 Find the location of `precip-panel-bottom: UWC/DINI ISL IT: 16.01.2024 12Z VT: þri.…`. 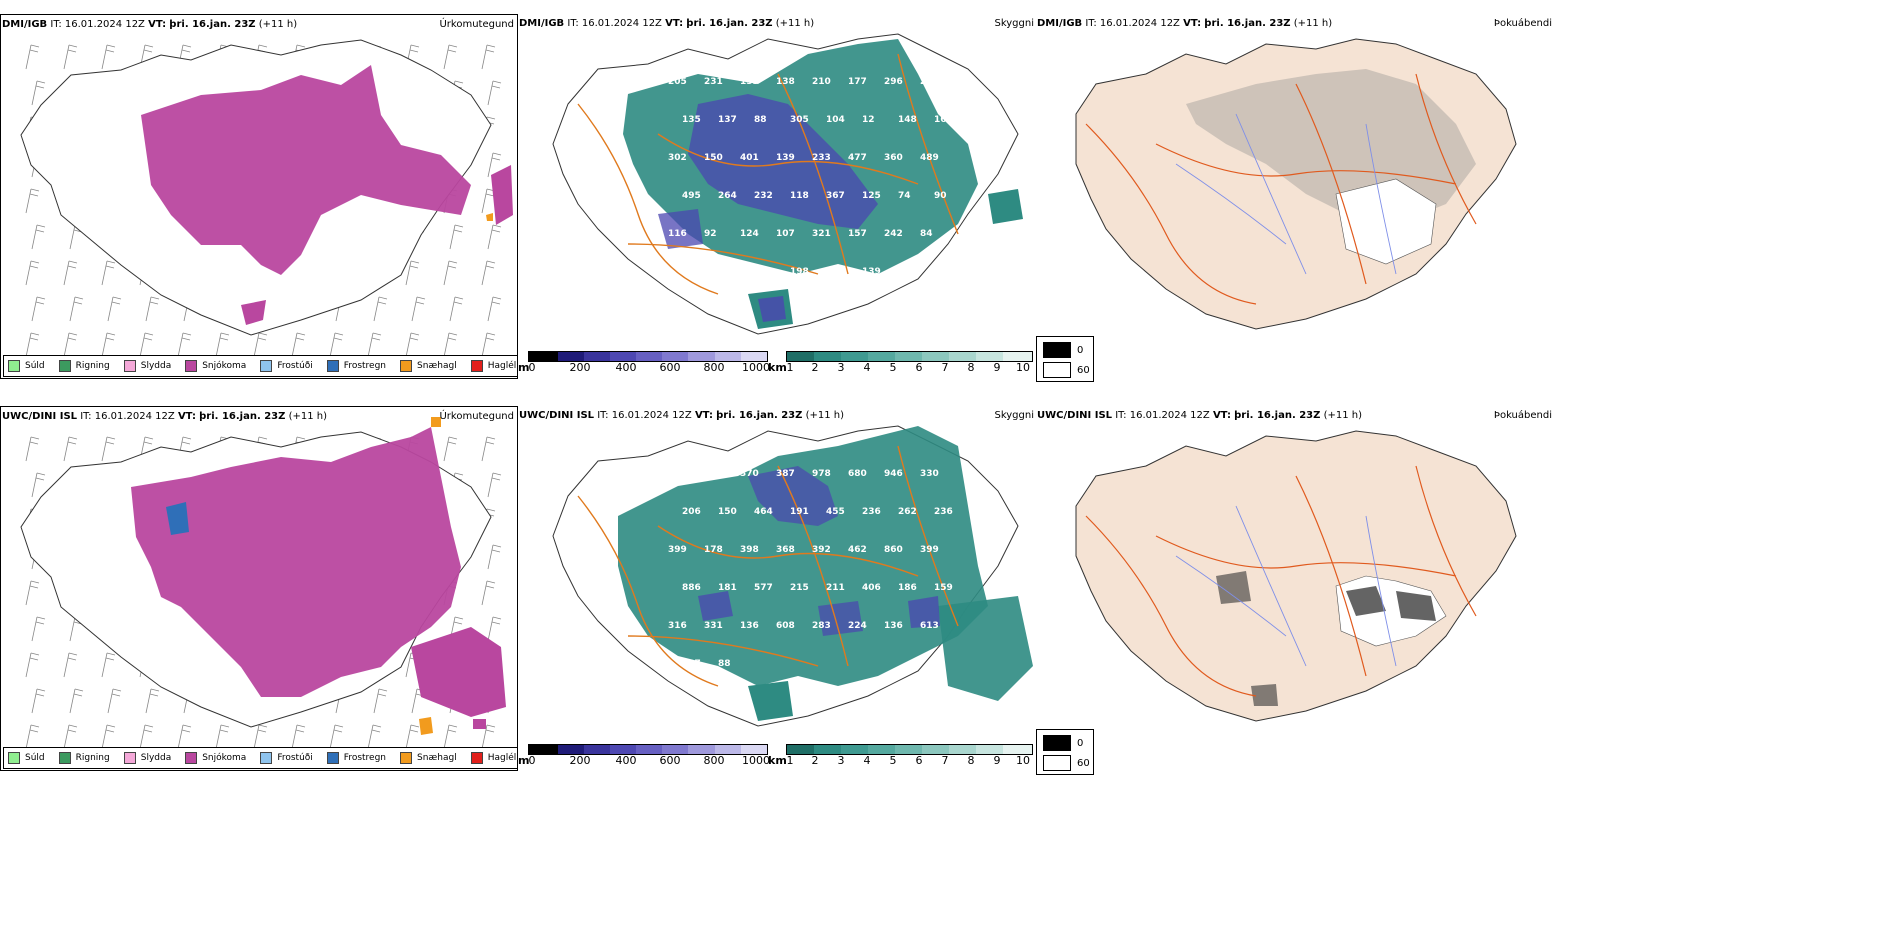

precip-panel-bottom: UWC/DINI ISL IT: 16.01.2024 12Z VT: þri.… is located at coordinates (259, 588).